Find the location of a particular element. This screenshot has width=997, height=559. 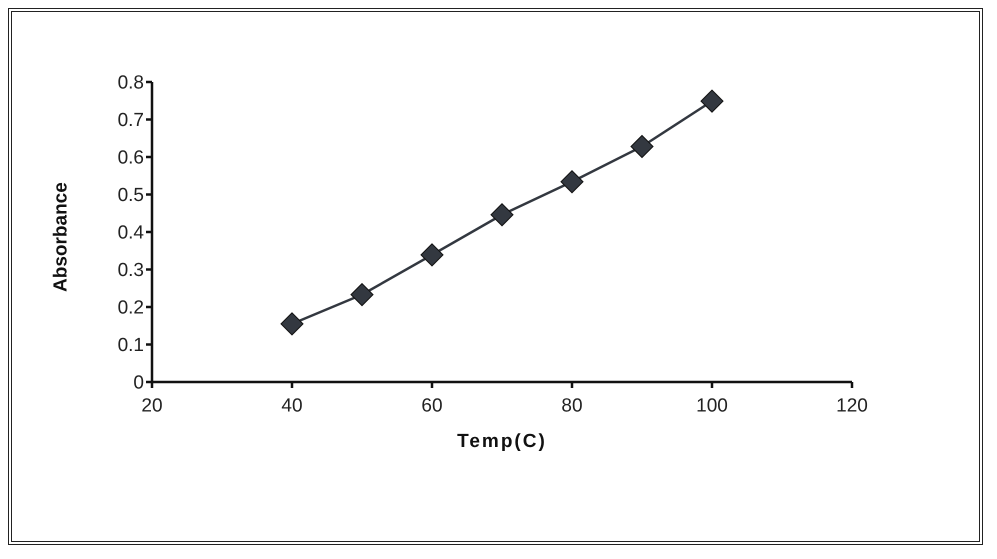

x-tick-label: 60 is located at coordinates (432, 405).